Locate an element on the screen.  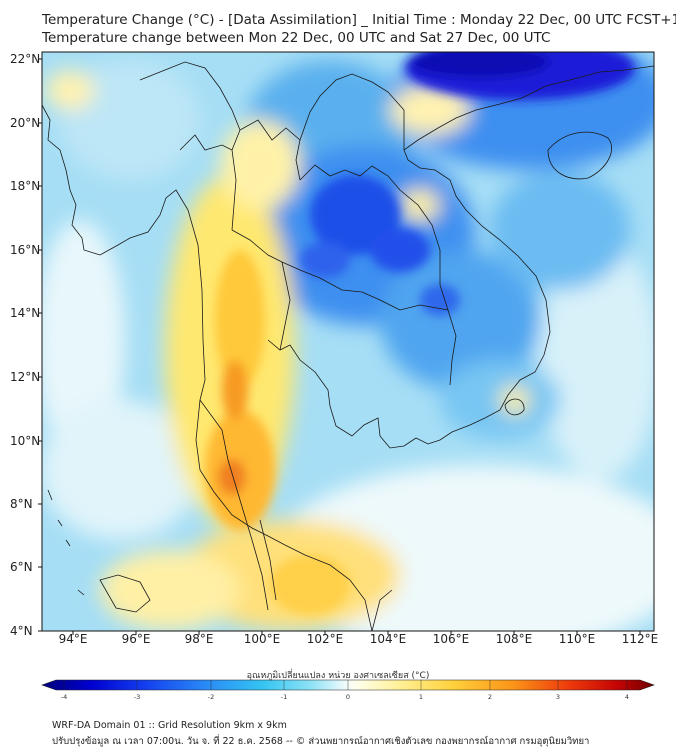
colorbar-tick: 4 is located at coordinates (627, 697).